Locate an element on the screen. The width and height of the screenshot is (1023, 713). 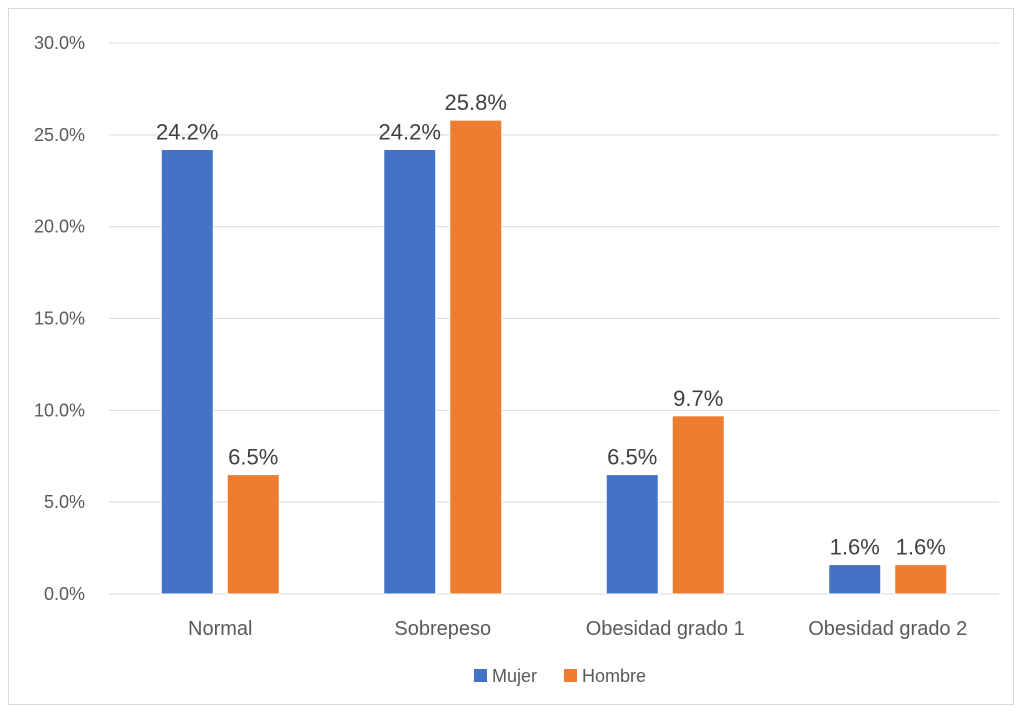
legend-swatch-hombre is located at coordinates (570, 675).